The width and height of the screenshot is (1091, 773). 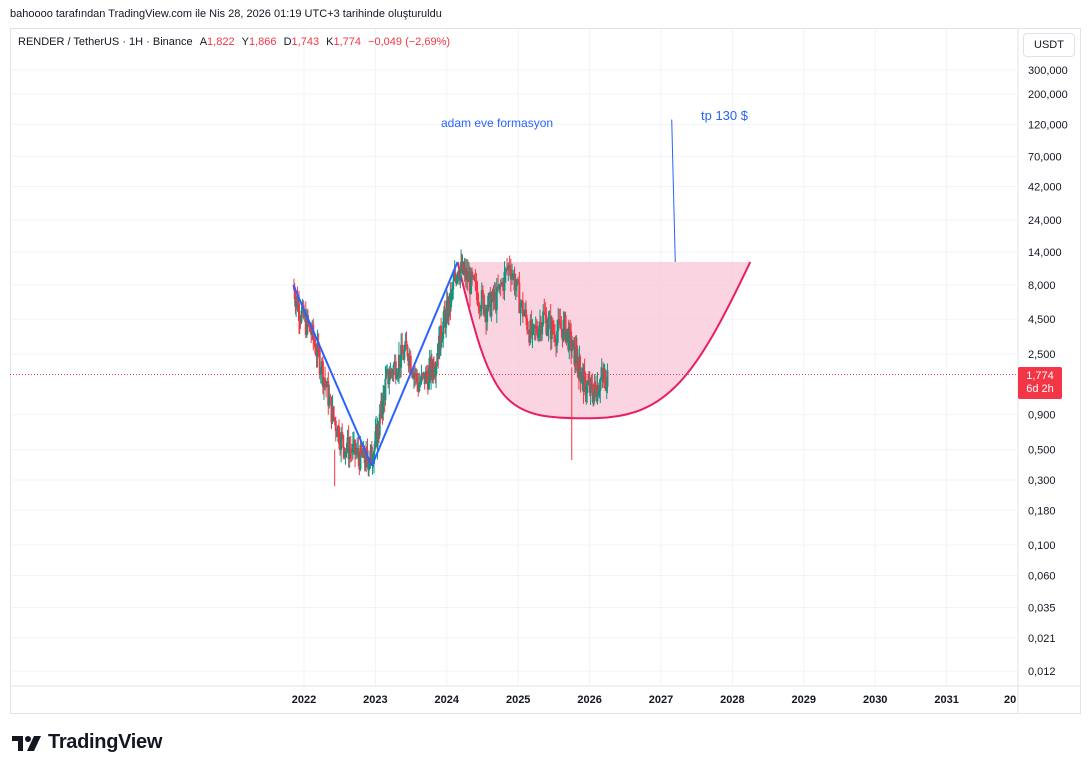 I want to click on high-key: Y, so click(x=245, y=42).